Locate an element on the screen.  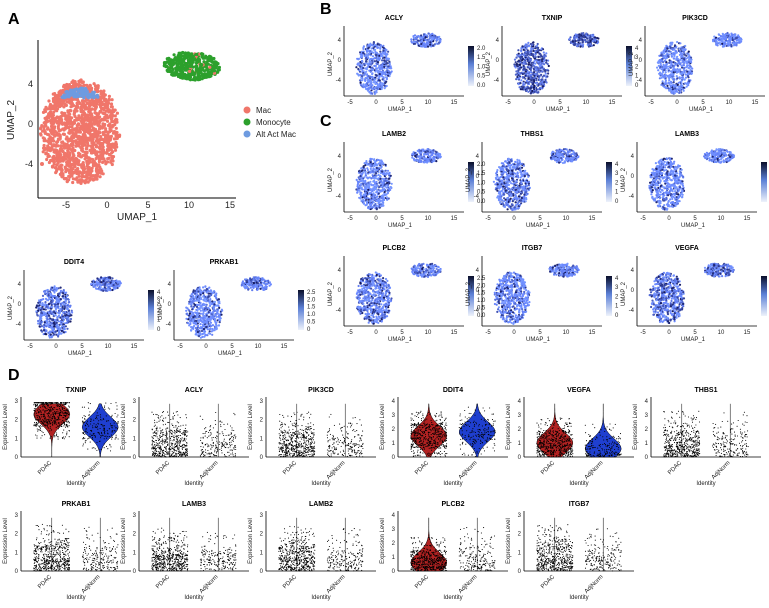
x-tick: 15 is located at coordinates (454, 103).